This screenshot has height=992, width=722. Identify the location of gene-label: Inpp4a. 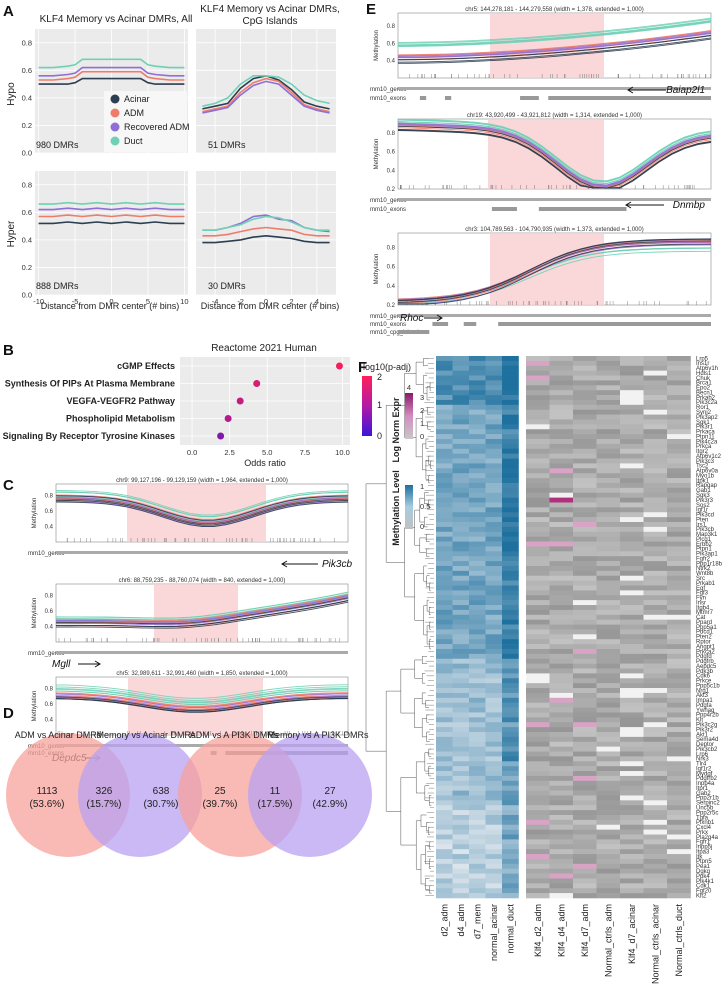
(705, 784).